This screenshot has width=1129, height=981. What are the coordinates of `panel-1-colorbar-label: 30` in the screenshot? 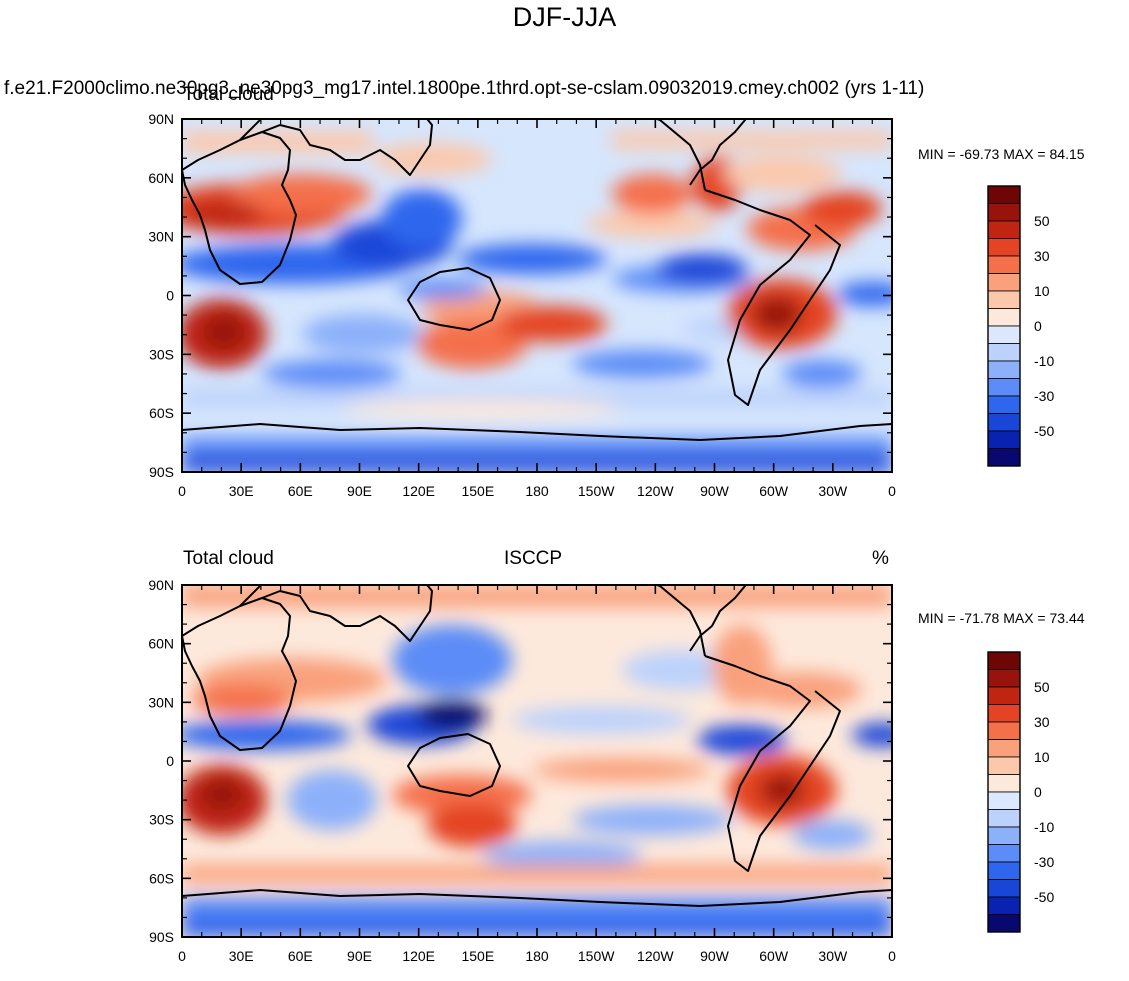 It's located at (1042, 256).